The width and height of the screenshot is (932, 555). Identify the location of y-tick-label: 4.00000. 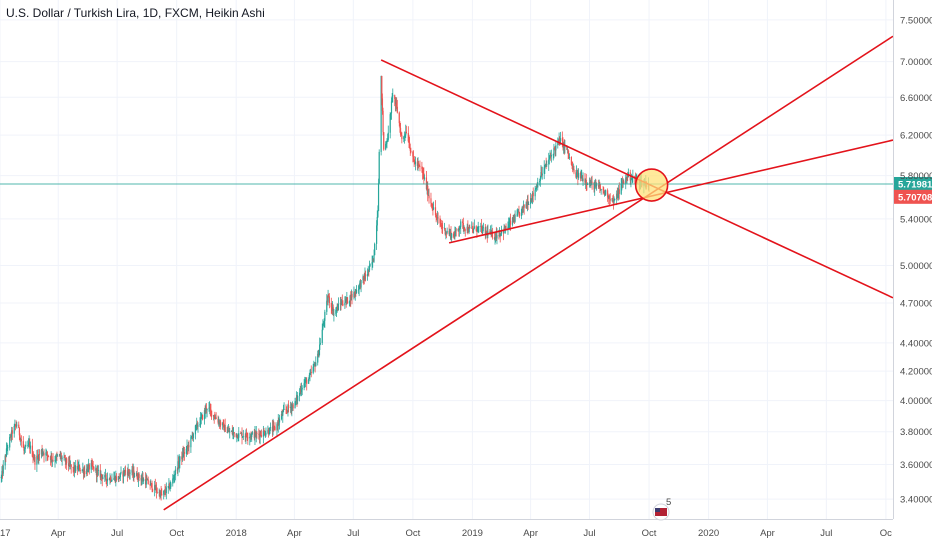
(916, 401).